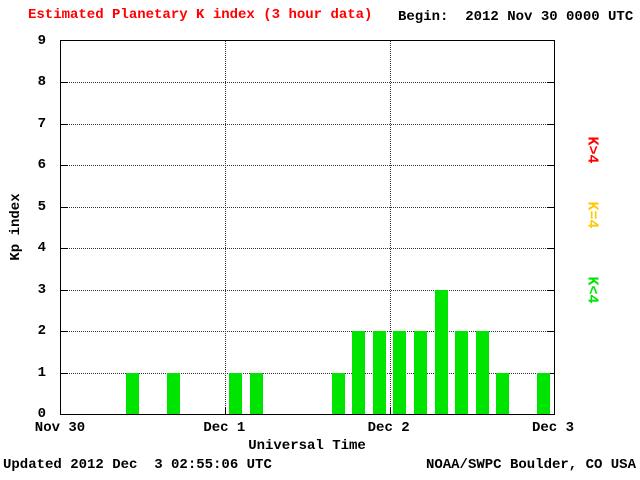  Describe the element at coordinates (592, 215) in the screenshot. I see `legend-label-k-eq-4: K=4` at that location.